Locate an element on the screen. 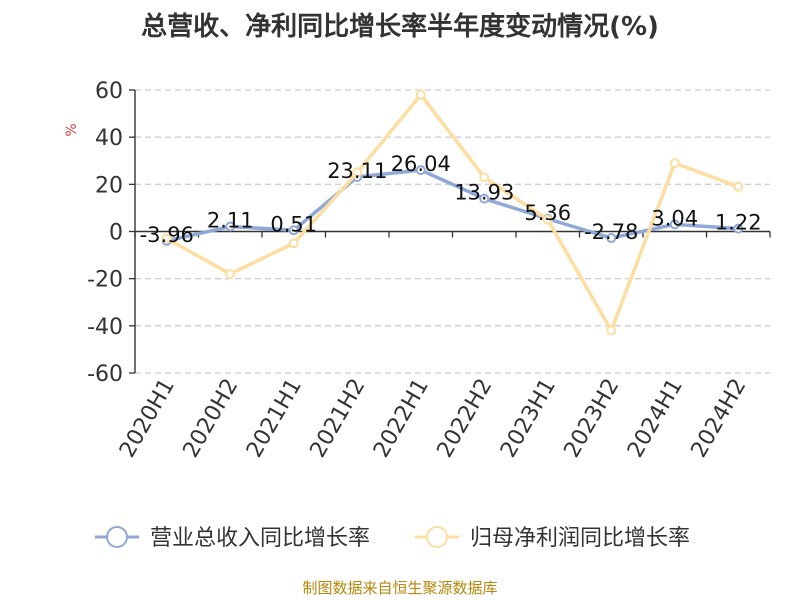 This screenshot has height=600, width=800. y-tick-label: -60 is located at coordinates (105, 374).